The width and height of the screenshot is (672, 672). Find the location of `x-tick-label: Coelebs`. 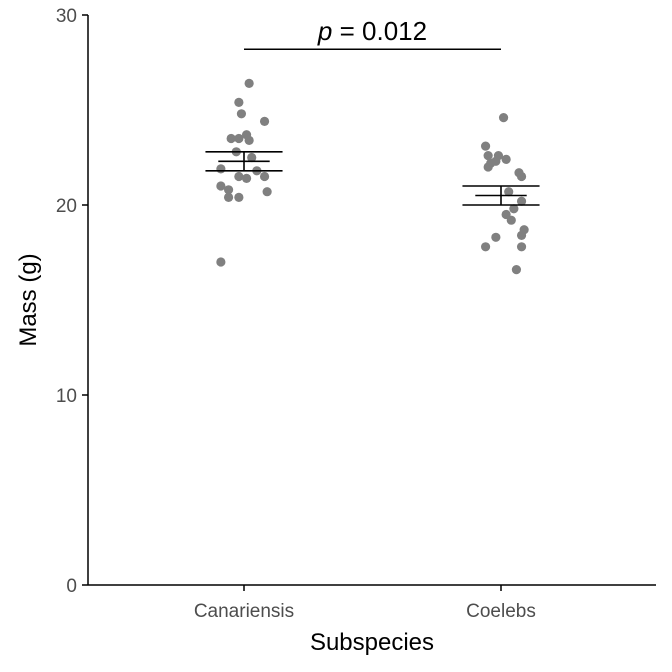

x-tick-label: Coelebs is located at coordinates (501, 611).